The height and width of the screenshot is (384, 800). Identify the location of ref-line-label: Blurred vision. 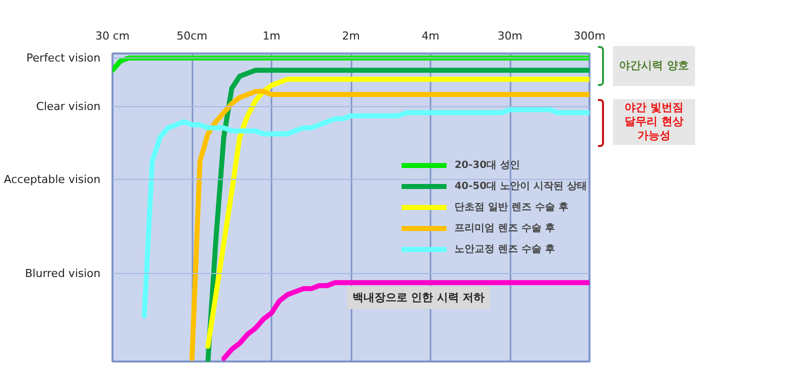
(63, 273).